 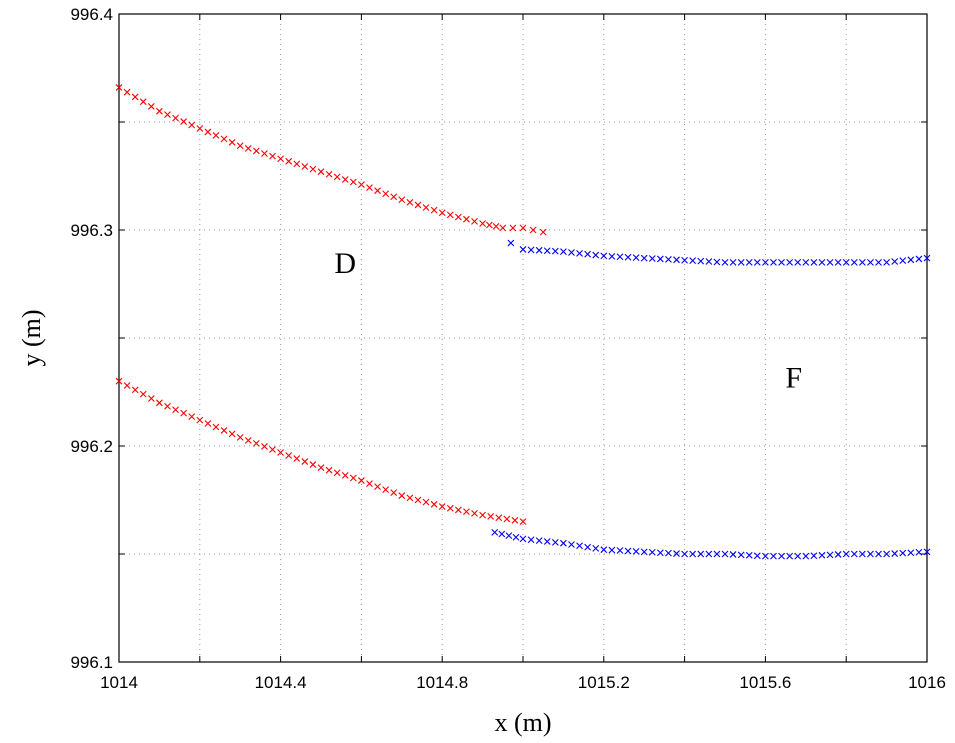 I want to click on x-tick-label: 1014.4, so click(x=281, y=682).